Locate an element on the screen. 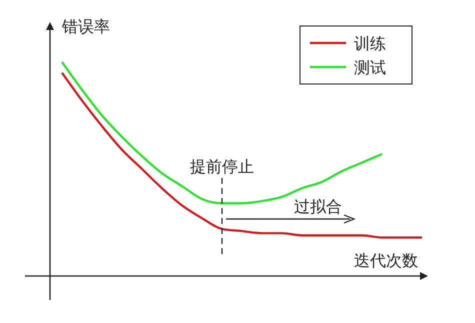 Image resolution: width=475 pixels, height=323 pixels. legend-label: 测试 is located at coordinates (370, 67).